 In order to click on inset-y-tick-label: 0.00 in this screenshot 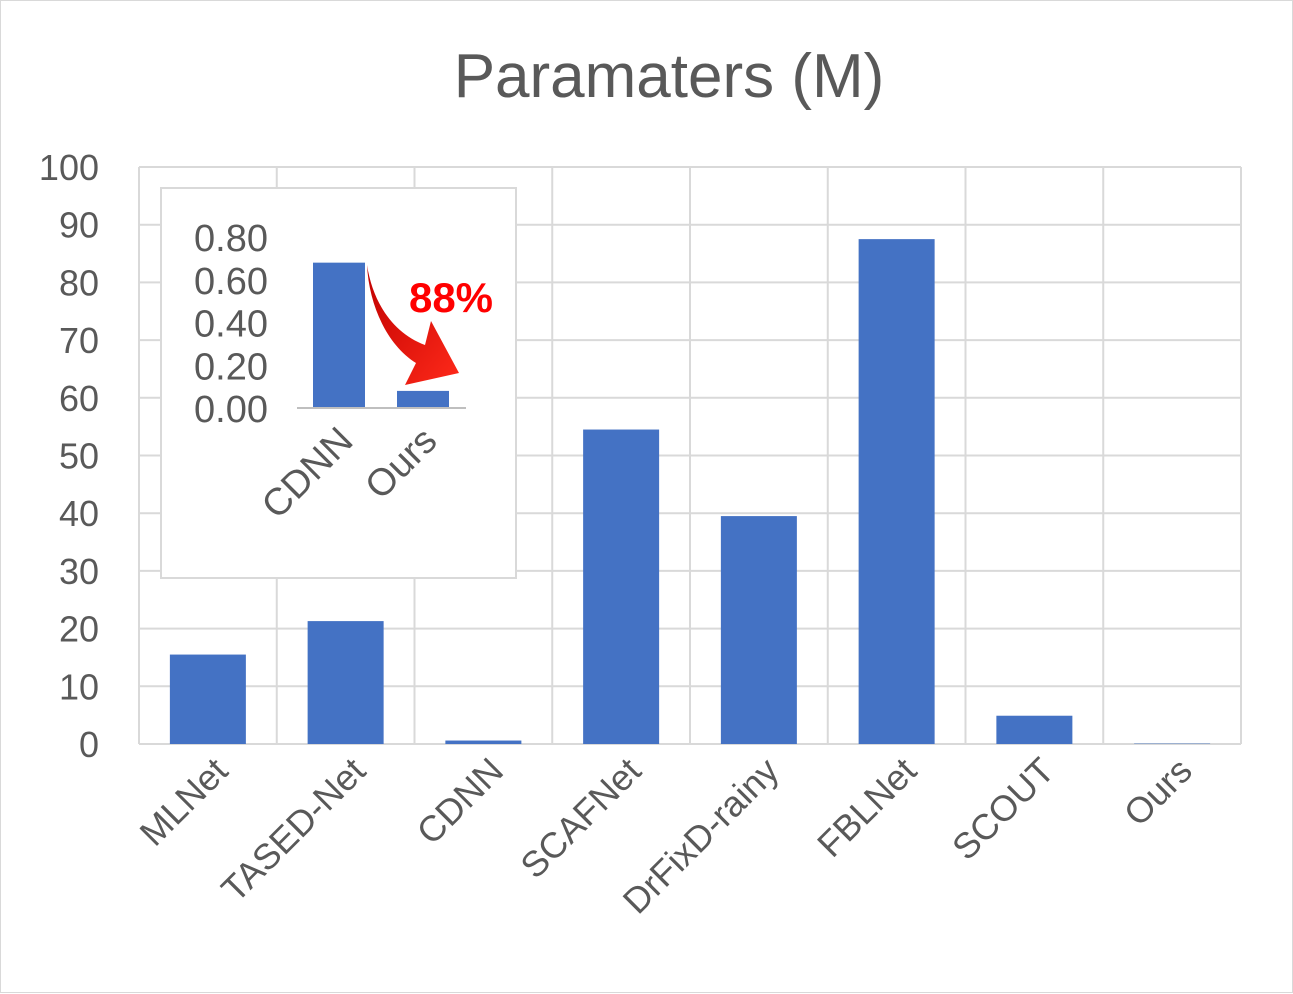, I will do `click(231, 410)`.